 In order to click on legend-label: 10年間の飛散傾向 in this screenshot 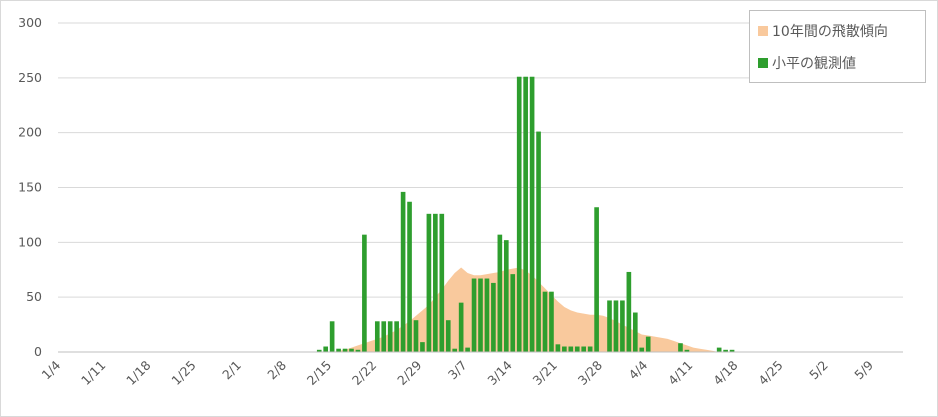, I will do `click(830, 32)`.